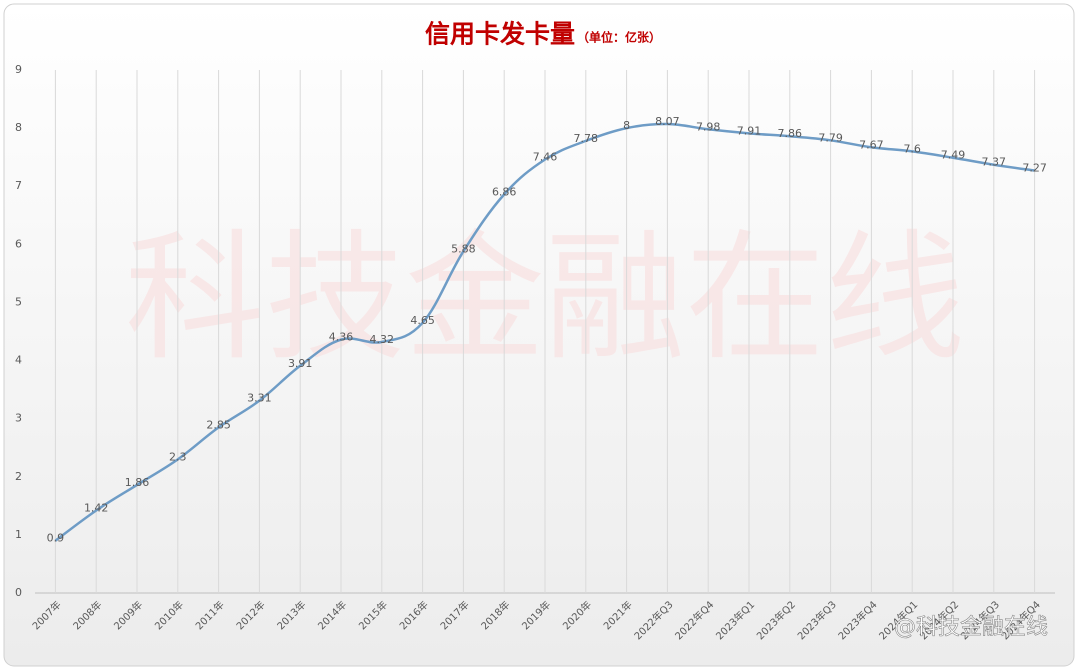 Image resolution: width=1080 pixels, height=672 pixels. I want to click on data-label: 4.65, so click(422, 320).